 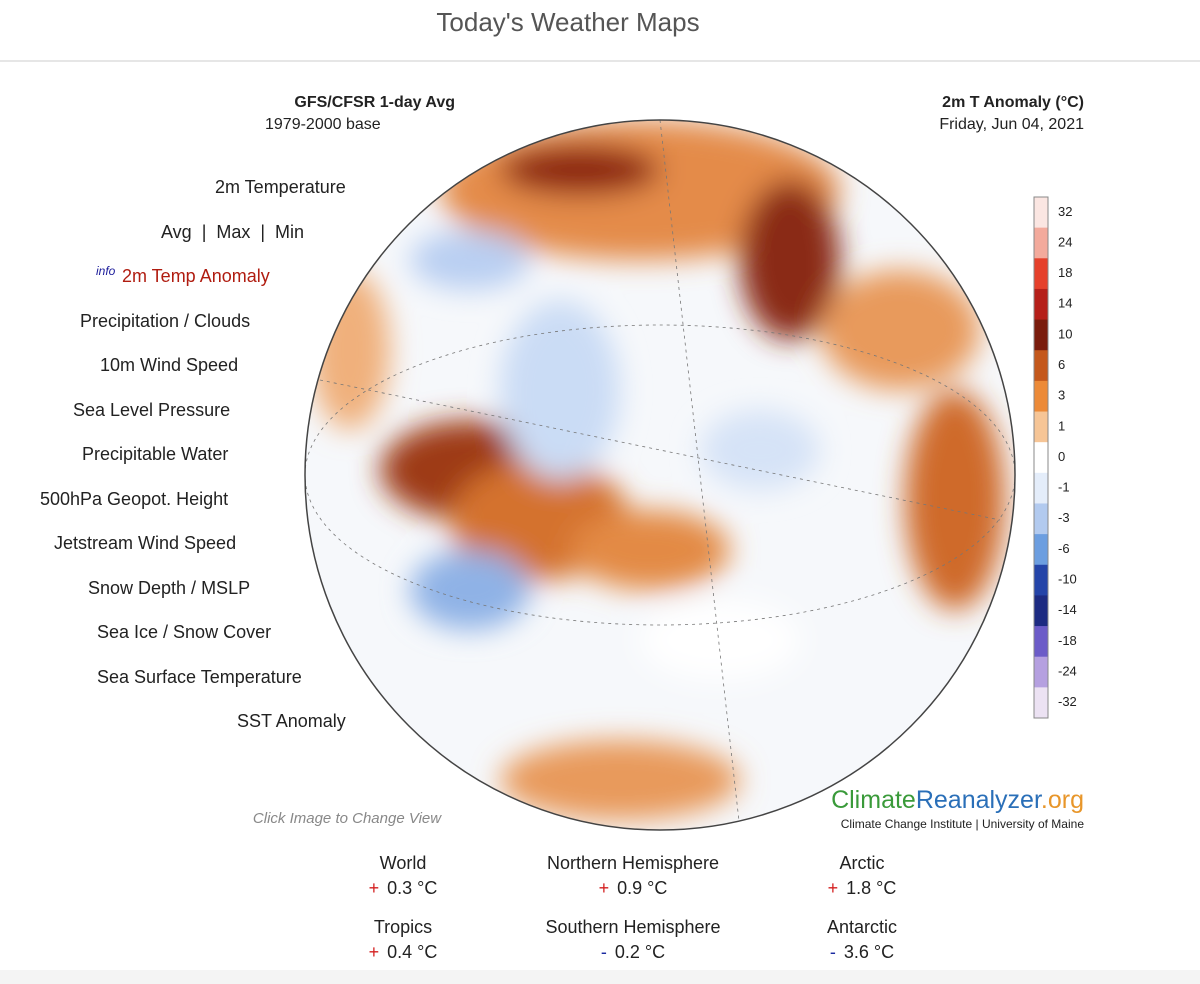 I want to click on colorbar-frame, so click(x=1041, y=457).